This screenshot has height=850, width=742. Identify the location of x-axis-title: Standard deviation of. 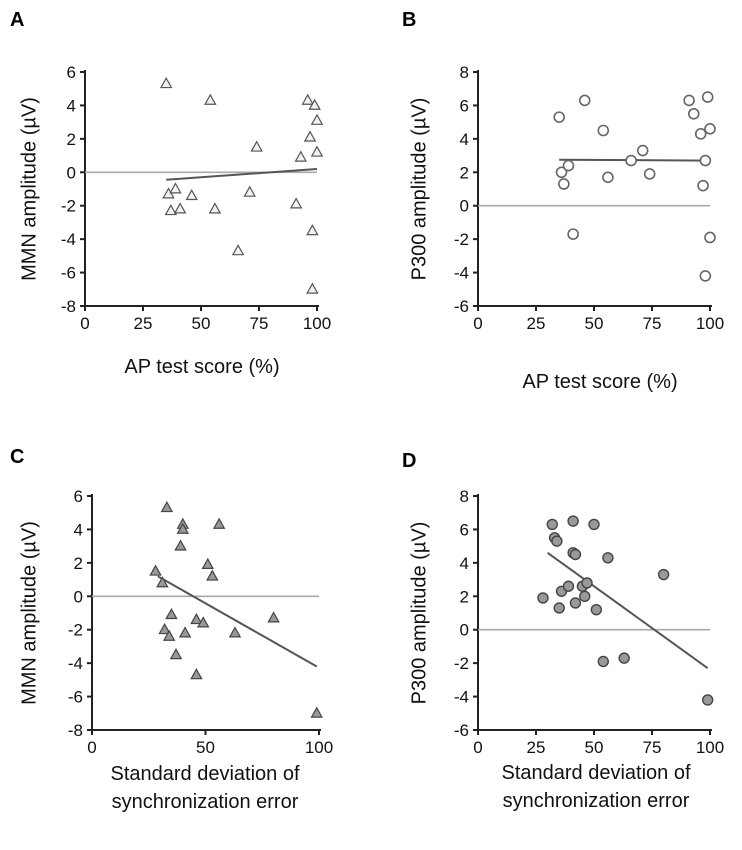
(595, 773).